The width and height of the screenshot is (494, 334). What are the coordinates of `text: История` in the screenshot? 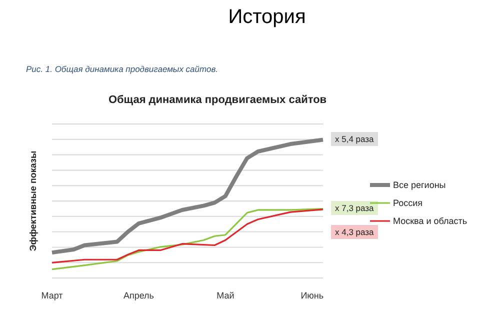 It's located at (267, 17).